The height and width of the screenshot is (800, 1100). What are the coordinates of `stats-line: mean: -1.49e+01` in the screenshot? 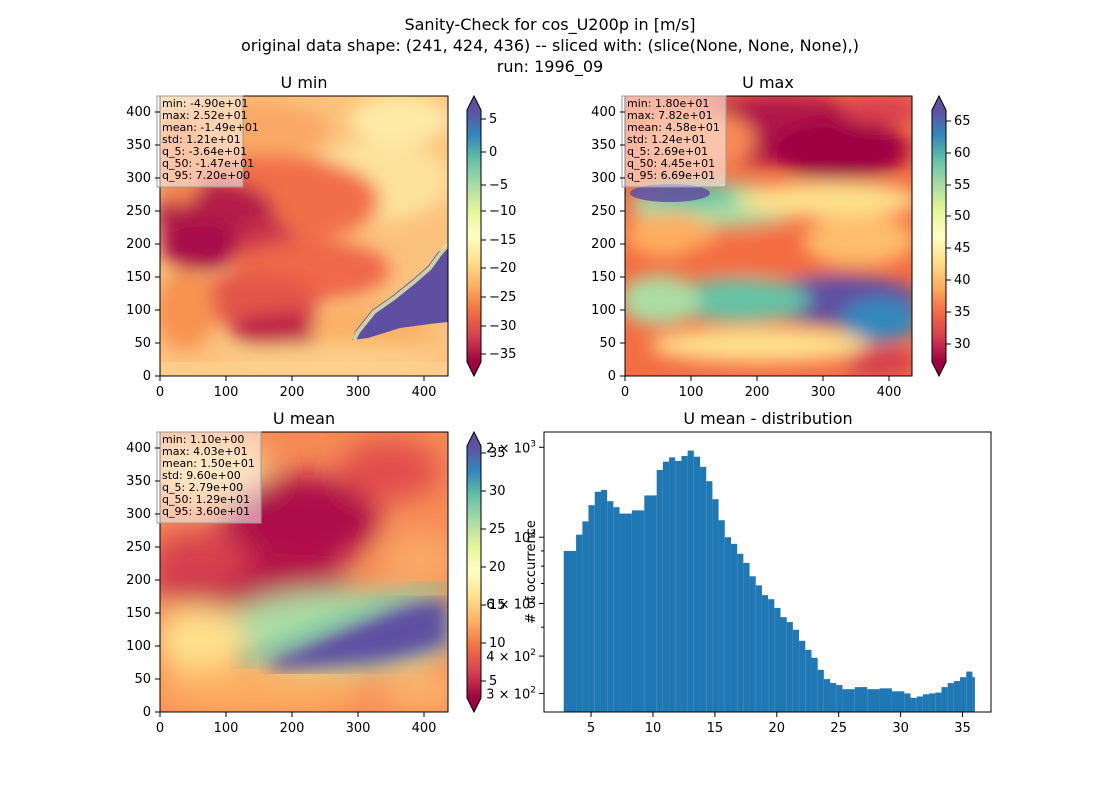 It's located at (210, 127).